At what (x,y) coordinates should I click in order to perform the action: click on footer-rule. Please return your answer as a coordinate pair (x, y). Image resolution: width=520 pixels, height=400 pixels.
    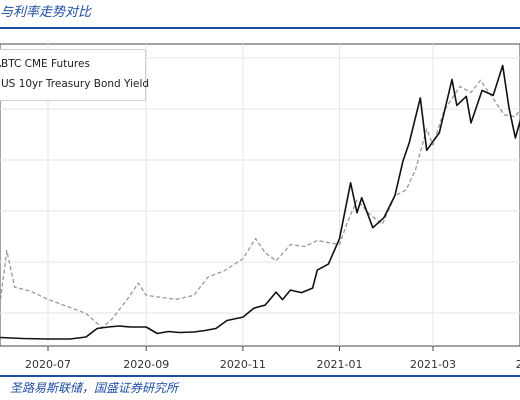
    Looking at the image, I should click on (260, 376).